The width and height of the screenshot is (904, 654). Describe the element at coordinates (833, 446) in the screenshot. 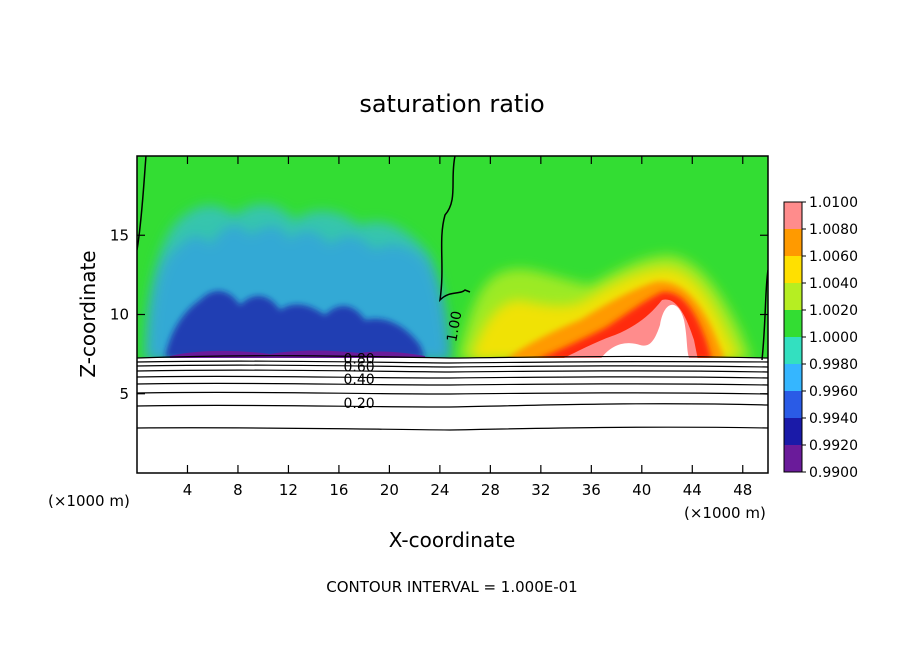

I see `colorbar-label: 0.9920` at that location.